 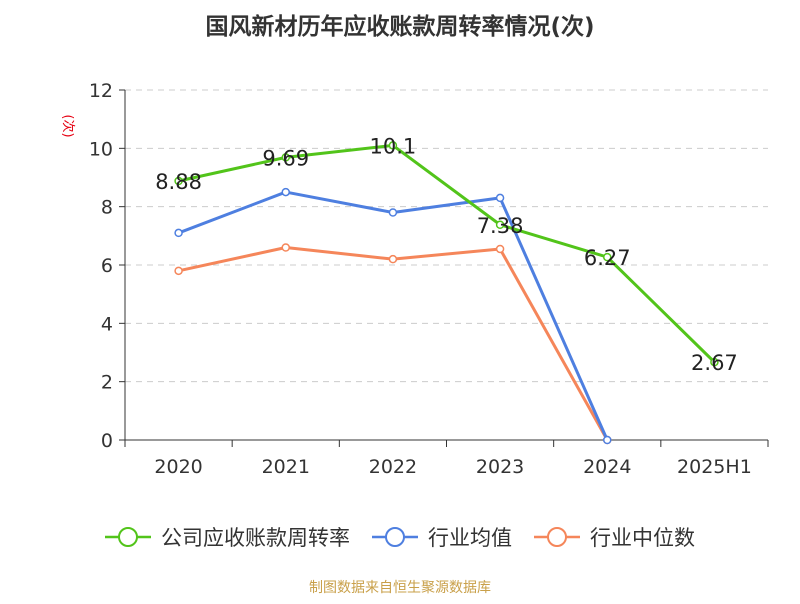 What do you see at coordinates (255, 538) in the screenshot?
I see `legend-label: 公司应收账款周转率` at bounding box center [255, 538].